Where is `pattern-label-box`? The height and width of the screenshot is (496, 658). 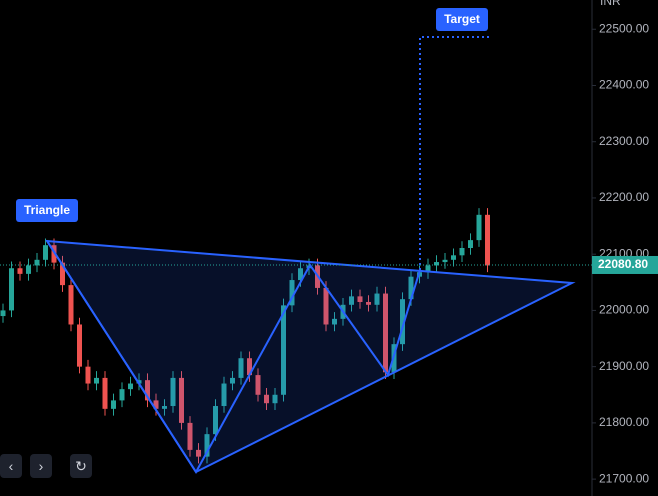 pattern-label-box is located at coordinates (47, 210).